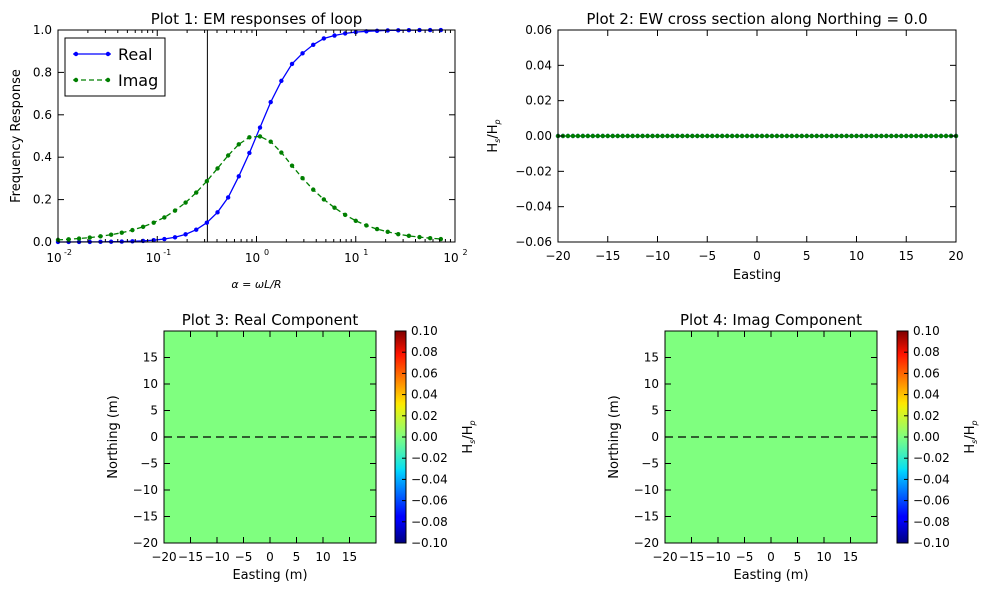 This screenshot has height=594, width=989. I want to click on plot3-colorbar-tick-label: 0.02, so click(424, 416).